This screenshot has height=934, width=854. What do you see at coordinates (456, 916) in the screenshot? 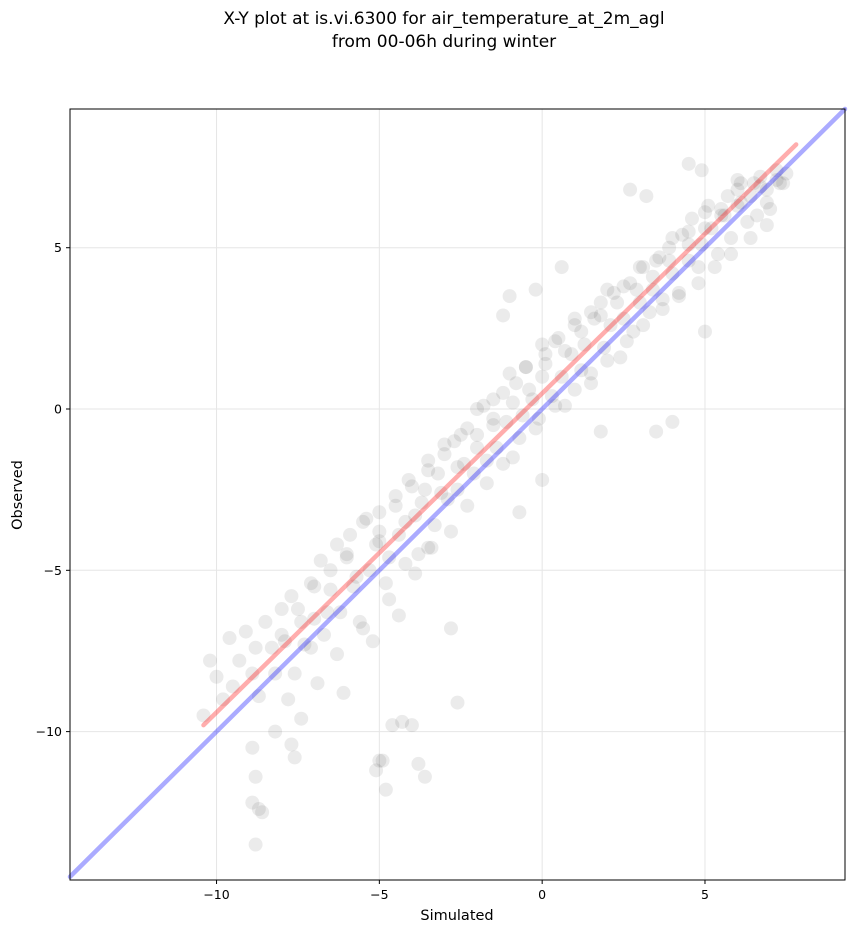
I see `x-axis-label: Simulated` at bounding box center [456, 916].